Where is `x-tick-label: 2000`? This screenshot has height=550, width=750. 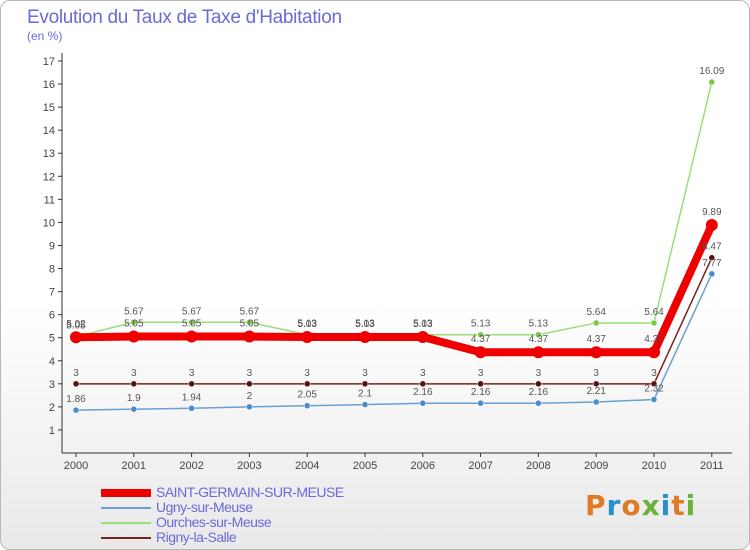 x-tick-label: 2000 is located at coordinates (76, 466).